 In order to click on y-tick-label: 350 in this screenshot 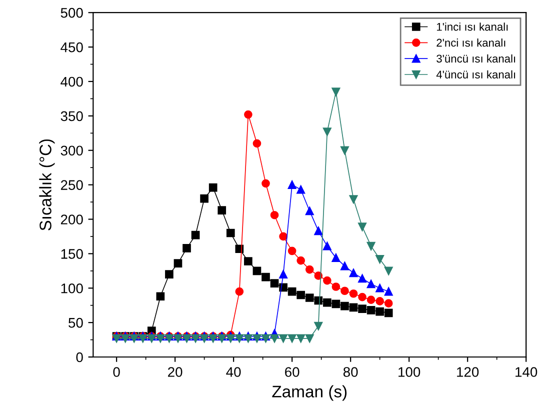, I will do `click(71, 116)`.